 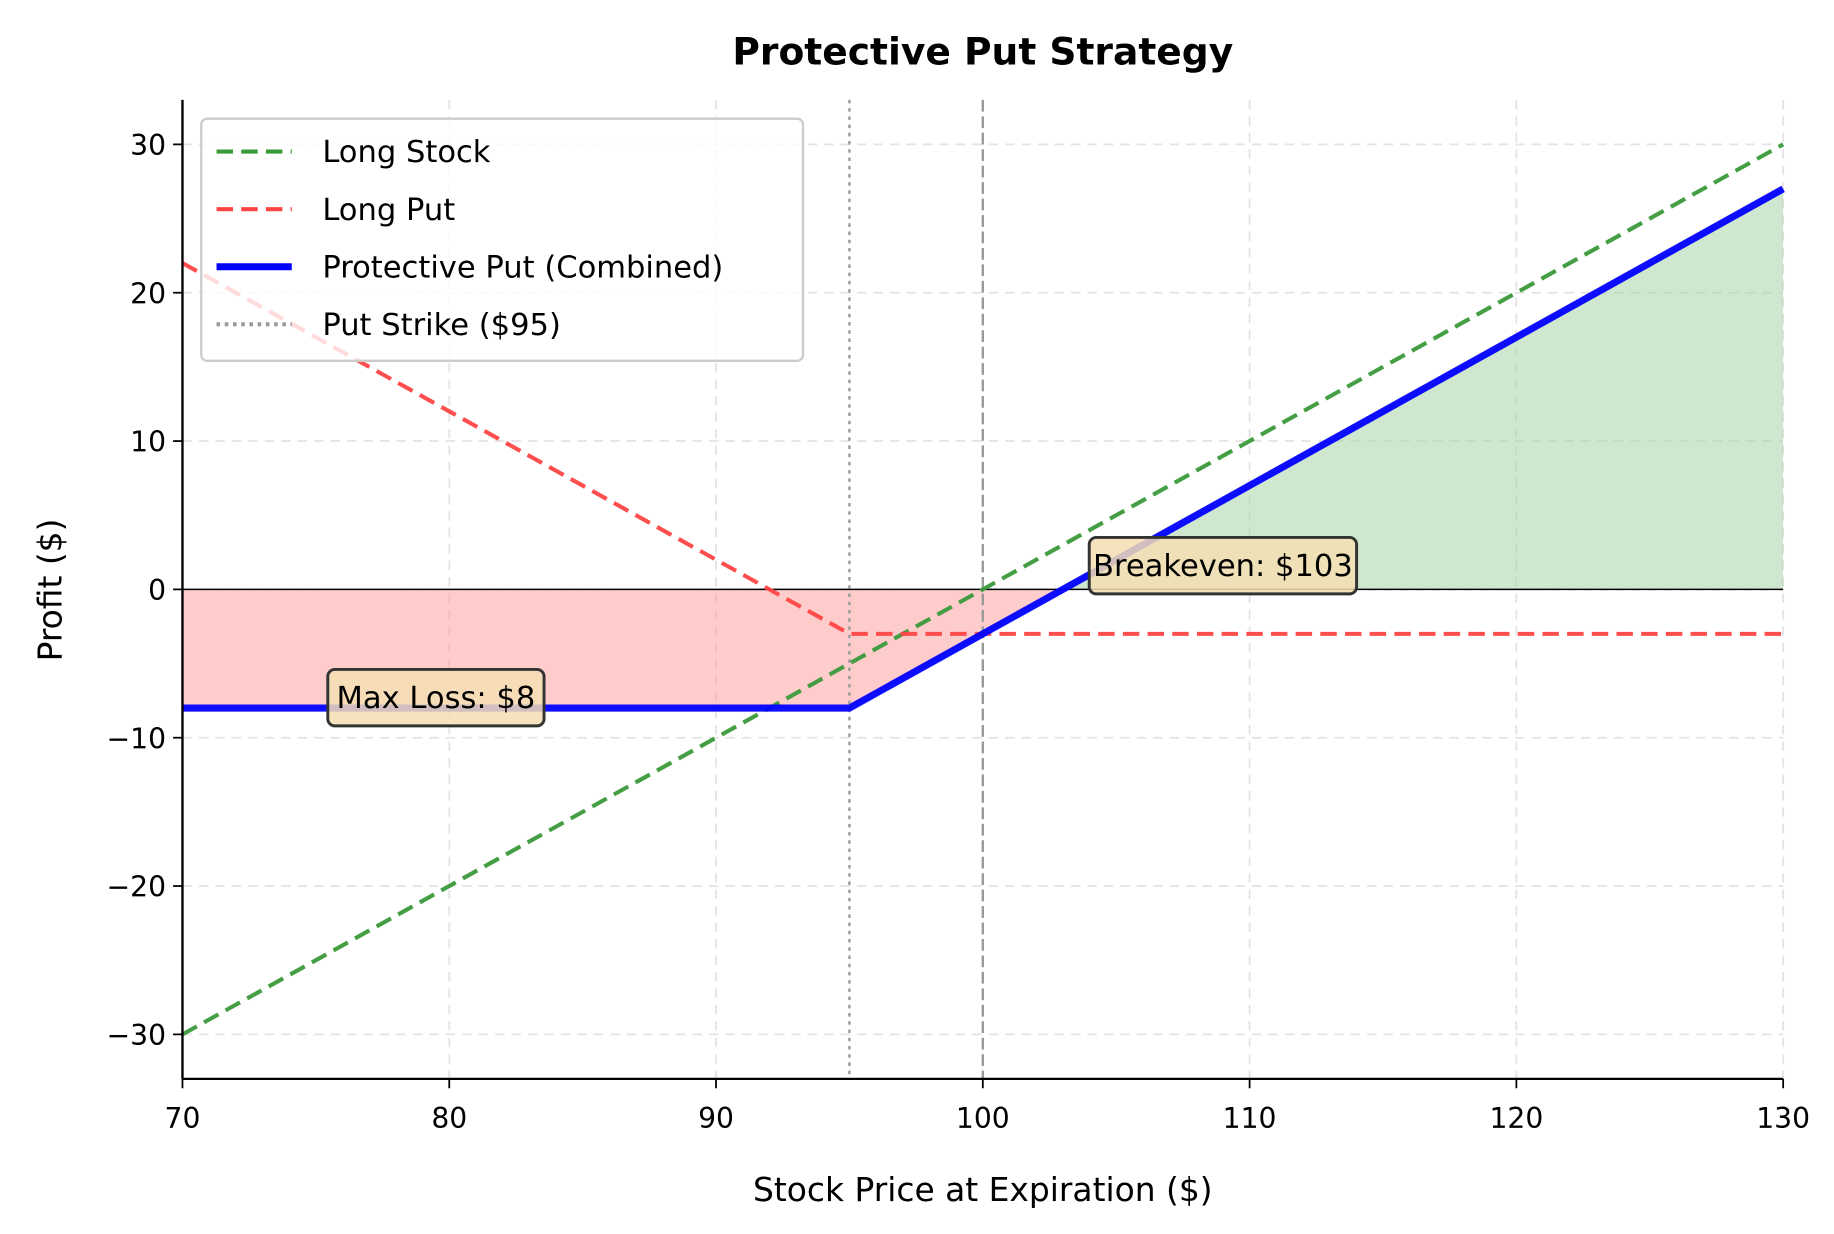 What do you see at coordinates (449, 1118) in the screenshot?
I see `x-tick-label: 80` at bounding box center [449, 1118].